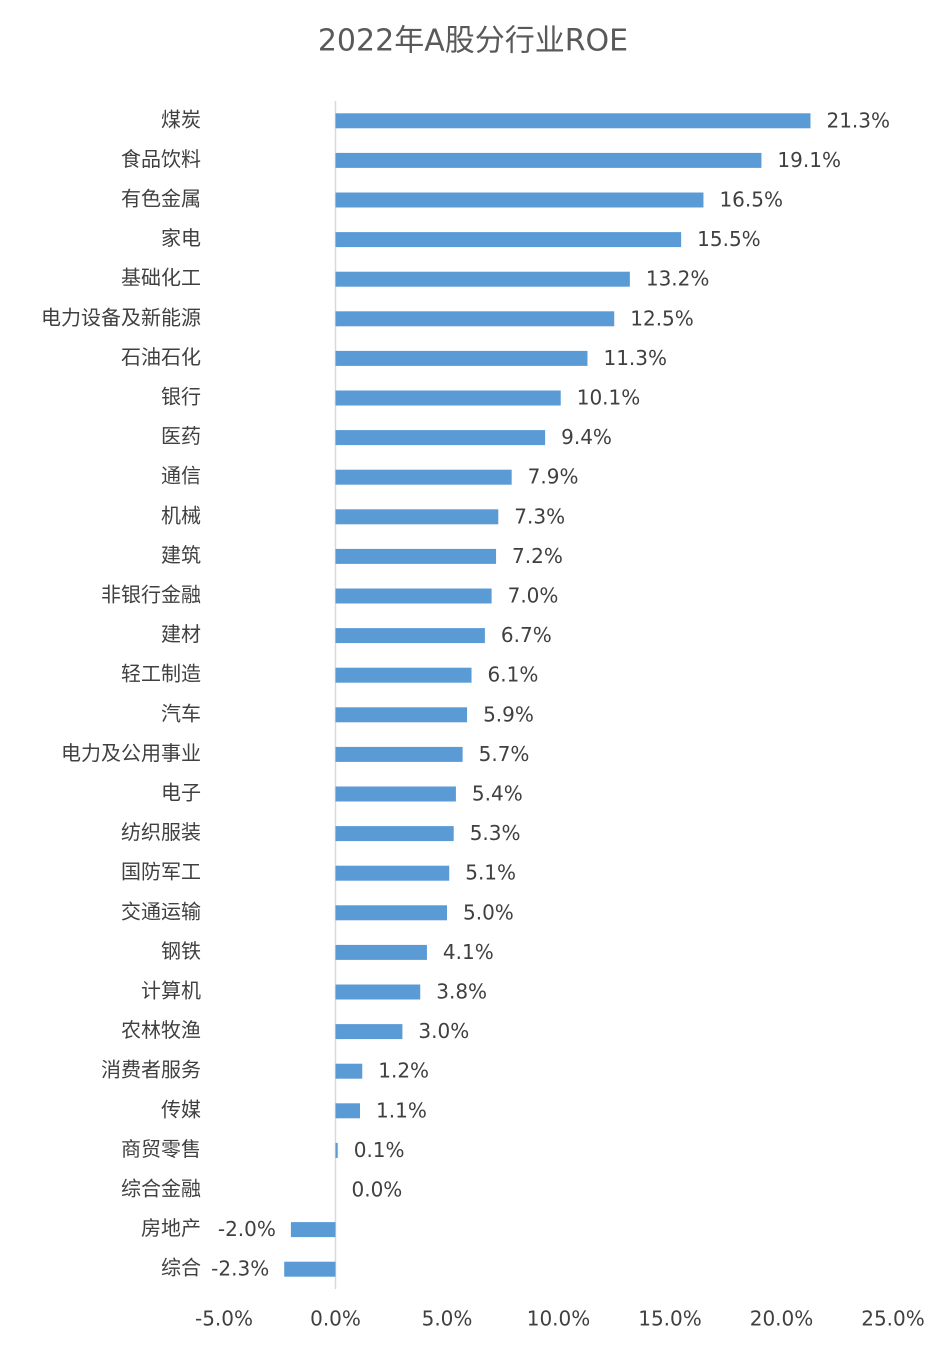 Image resolution: width=947 pixels, height=1346 pixels. What do you see at coordinates (508, 714) in the screenshot?
I see `value-label: 5.9%` at bounding box center [508, 714].